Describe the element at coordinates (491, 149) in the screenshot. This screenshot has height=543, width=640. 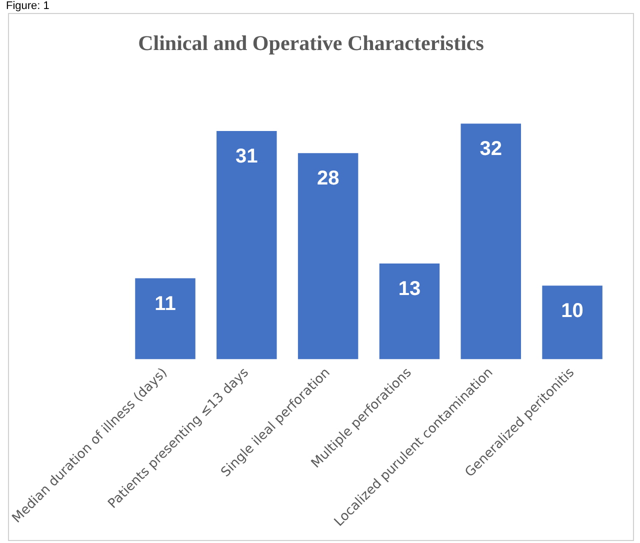
I see `data-label: 32` at that location.